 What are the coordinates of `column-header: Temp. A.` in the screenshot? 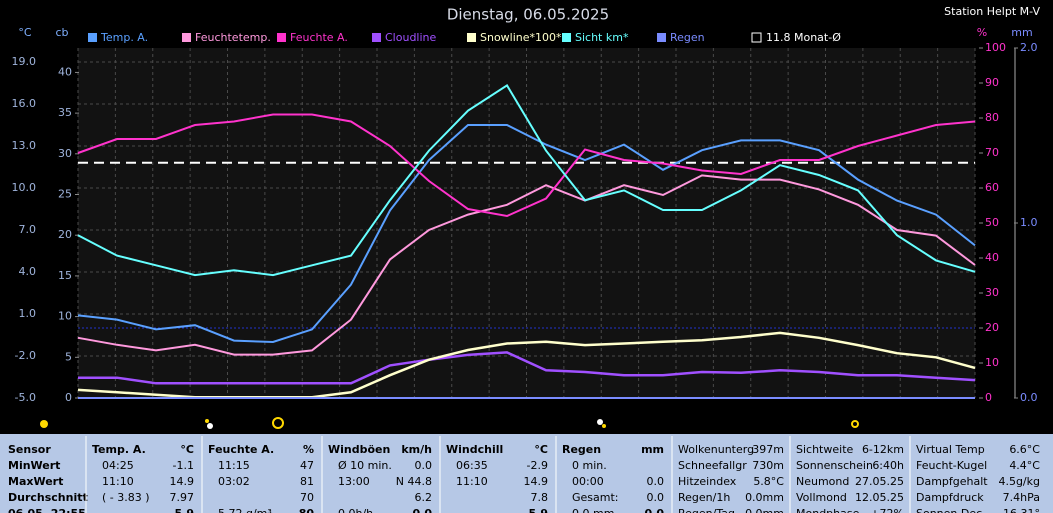 It's located at (119, 449).